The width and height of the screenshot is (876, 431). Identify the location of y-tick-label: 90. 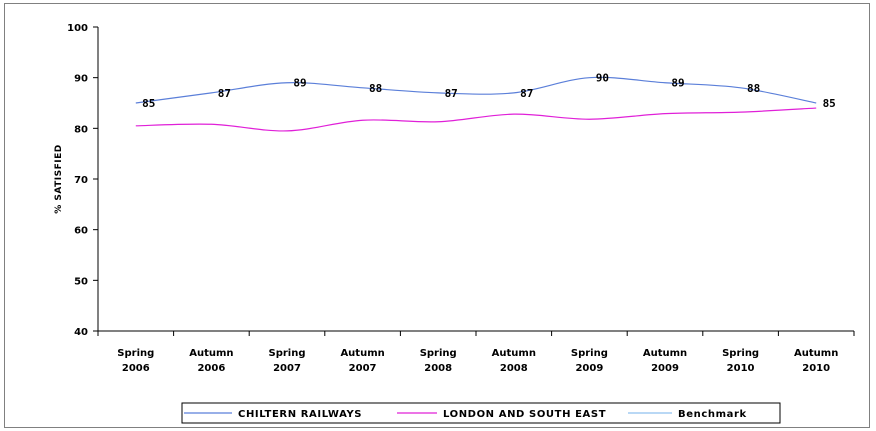
(81, 79).